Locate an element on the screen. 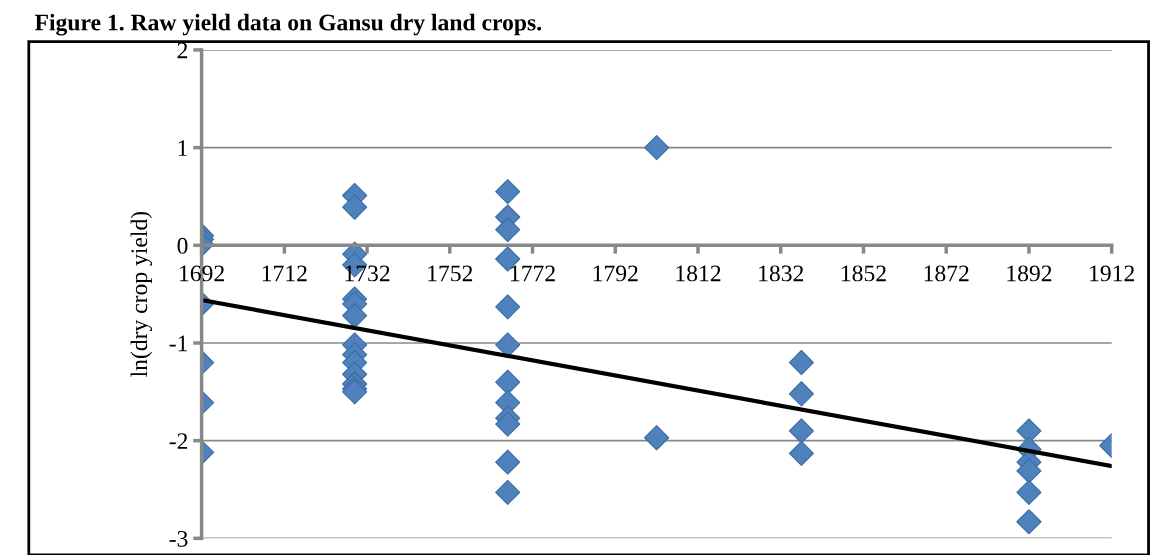  x-tick-label: 1792 is located at coordinates (615, 273).